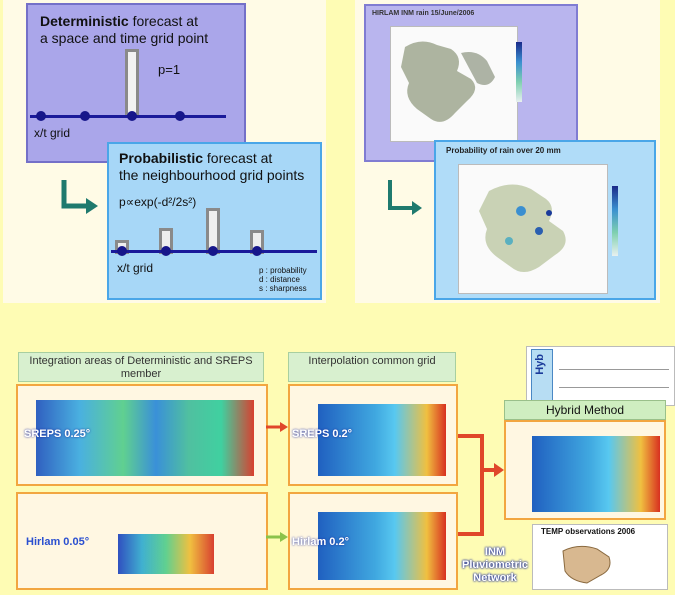  What do you see at coordinates (166, 554) in the screenshot?
I see `hirlam-field` at bounding box center [166, 554].